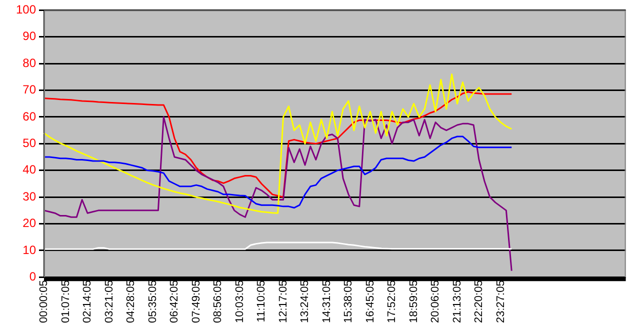 The width and height of the screenshot is (642, 326). What do you see at coordinates (218, 302) in the screenshot?
I see `x-tick-label: 08:56:05` at bounding box center [218, 302].